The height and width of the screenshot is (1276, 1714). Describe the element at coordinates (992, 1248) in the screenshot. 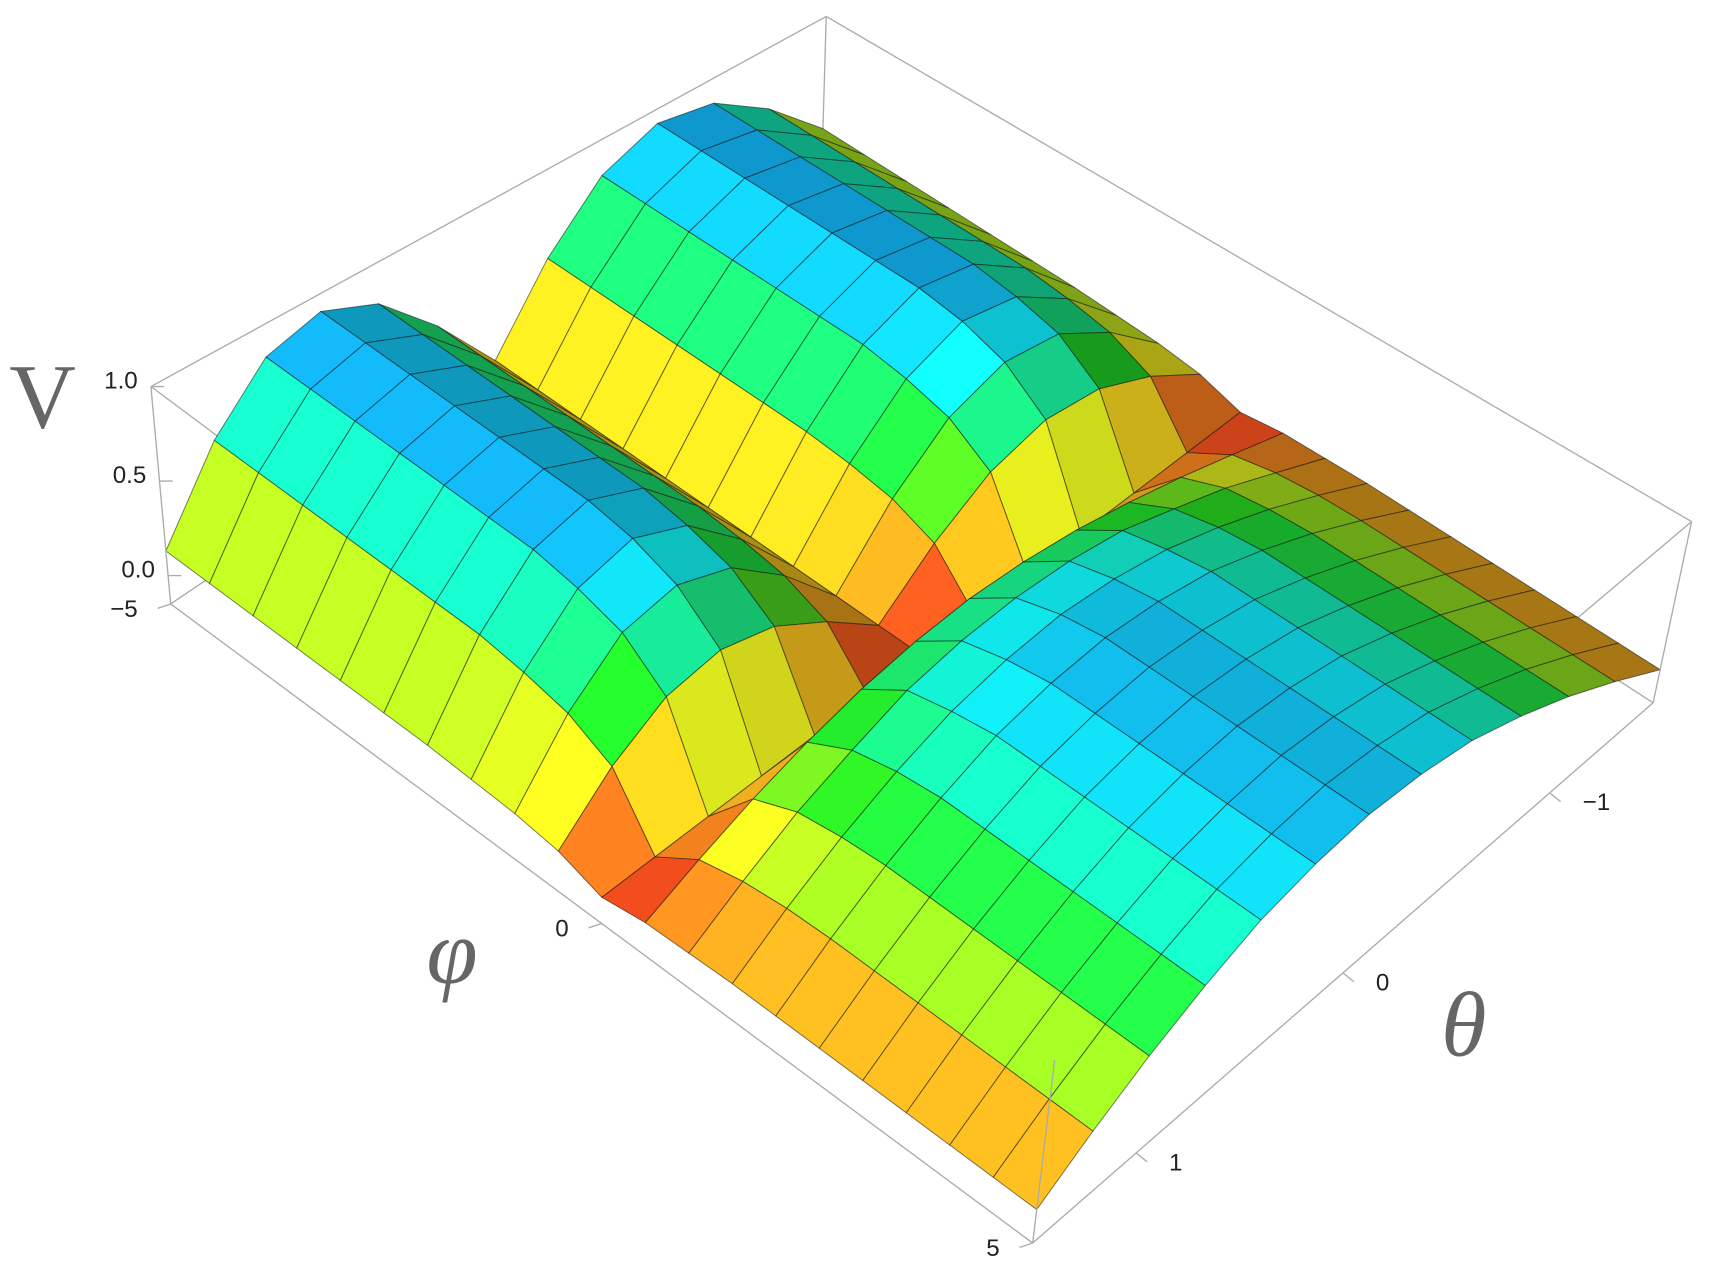

I see `x-tick-label: 5` at that location.